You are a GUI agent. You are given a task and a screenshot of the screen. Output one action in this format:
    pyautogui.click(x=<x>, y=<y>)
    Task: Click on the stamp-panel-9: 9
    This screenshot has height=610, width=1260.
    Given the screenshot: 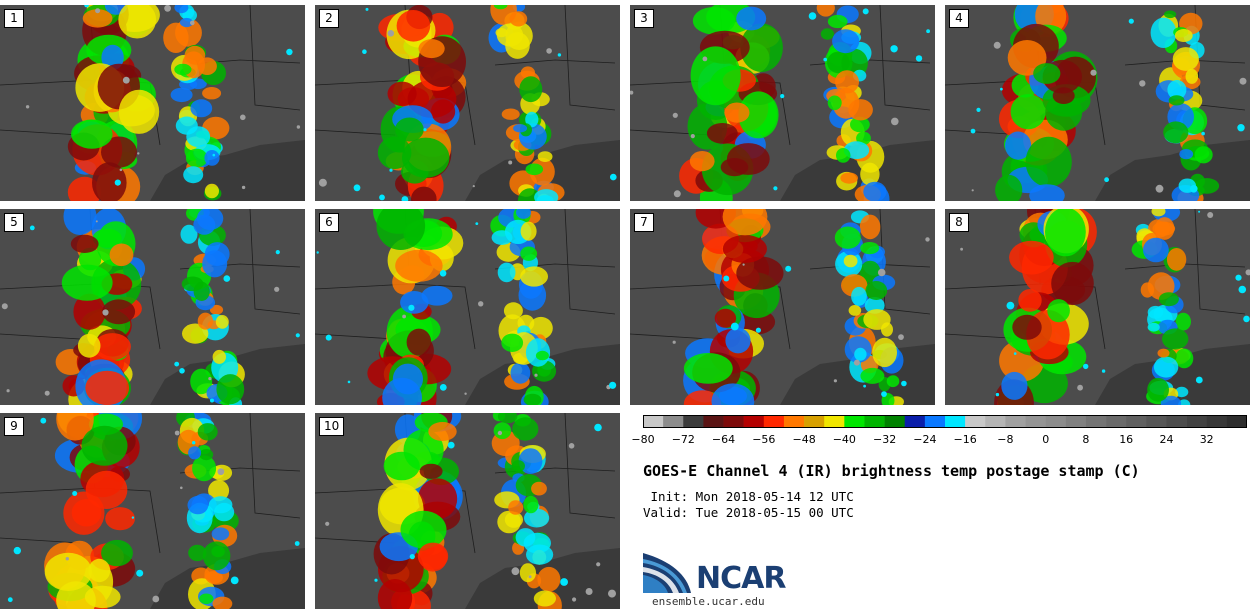 What is the action you would take?
    pyautogui.click(x=152, y=511)
    